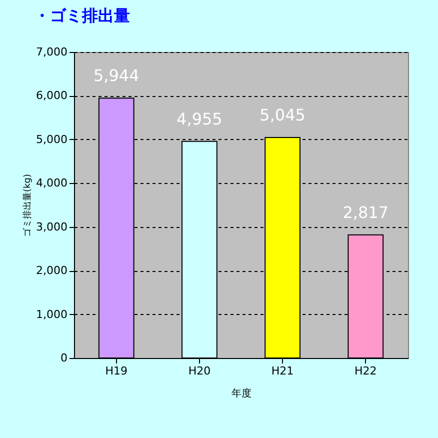  I want to click on data-label: 5,944, so click(116, 76).